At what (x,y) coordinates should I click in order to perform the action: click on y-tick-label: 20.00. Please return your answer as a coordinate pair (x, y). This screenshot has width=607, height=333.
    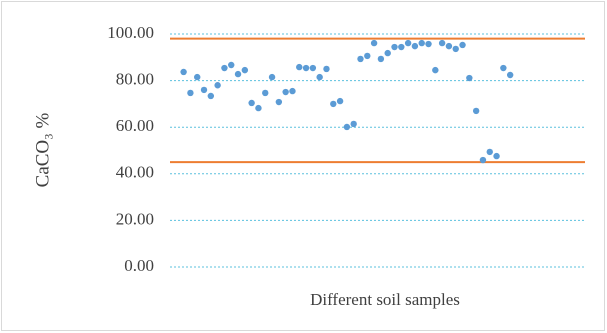
    Looking at the image, I should click on (135, 218).